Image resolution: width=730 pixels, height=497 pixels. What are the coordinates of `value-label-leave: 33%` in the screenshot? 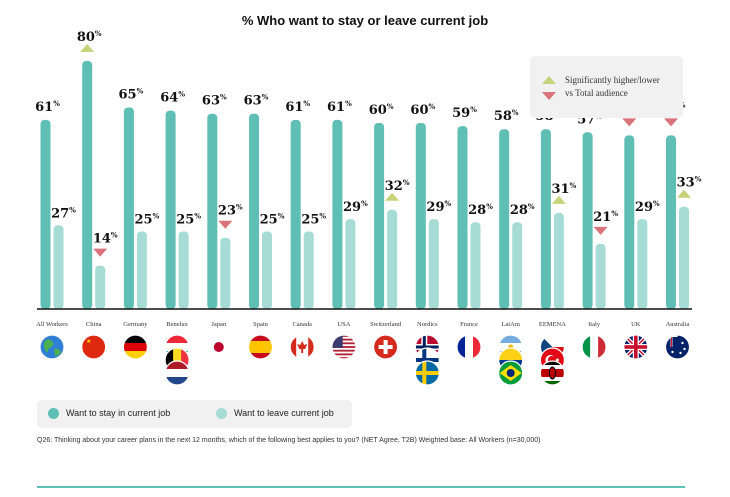 It's located at (689, 183).